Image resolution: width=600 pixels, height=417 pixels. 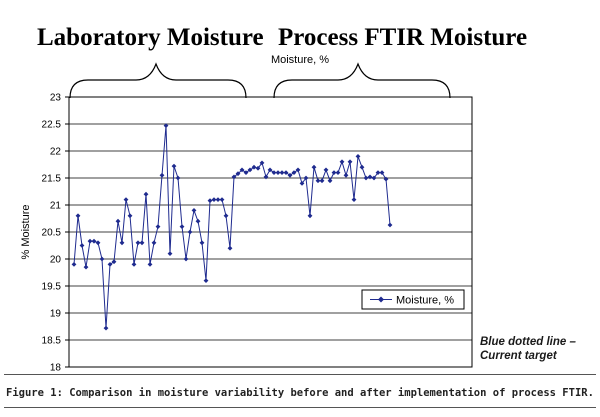 What do you see at coordinates (362, 80) in the screenshot?
I see `ftir-brace` at bounding box center [362, 80].